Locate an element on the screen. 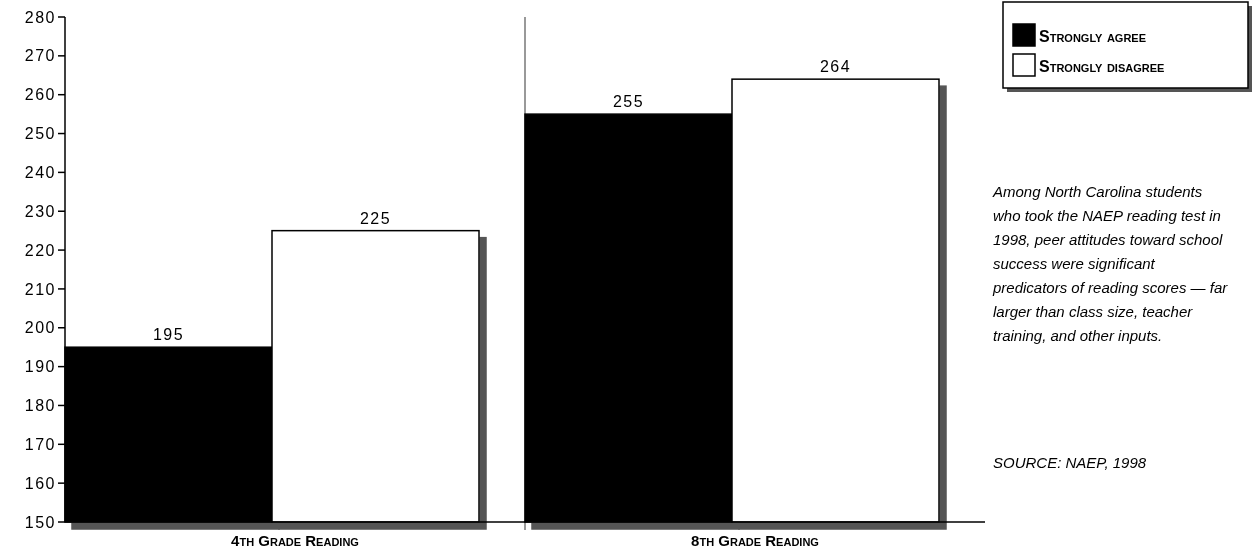 The image size is (1253, 552). y-tick-label: 150 is located at coordinates (40, 522).